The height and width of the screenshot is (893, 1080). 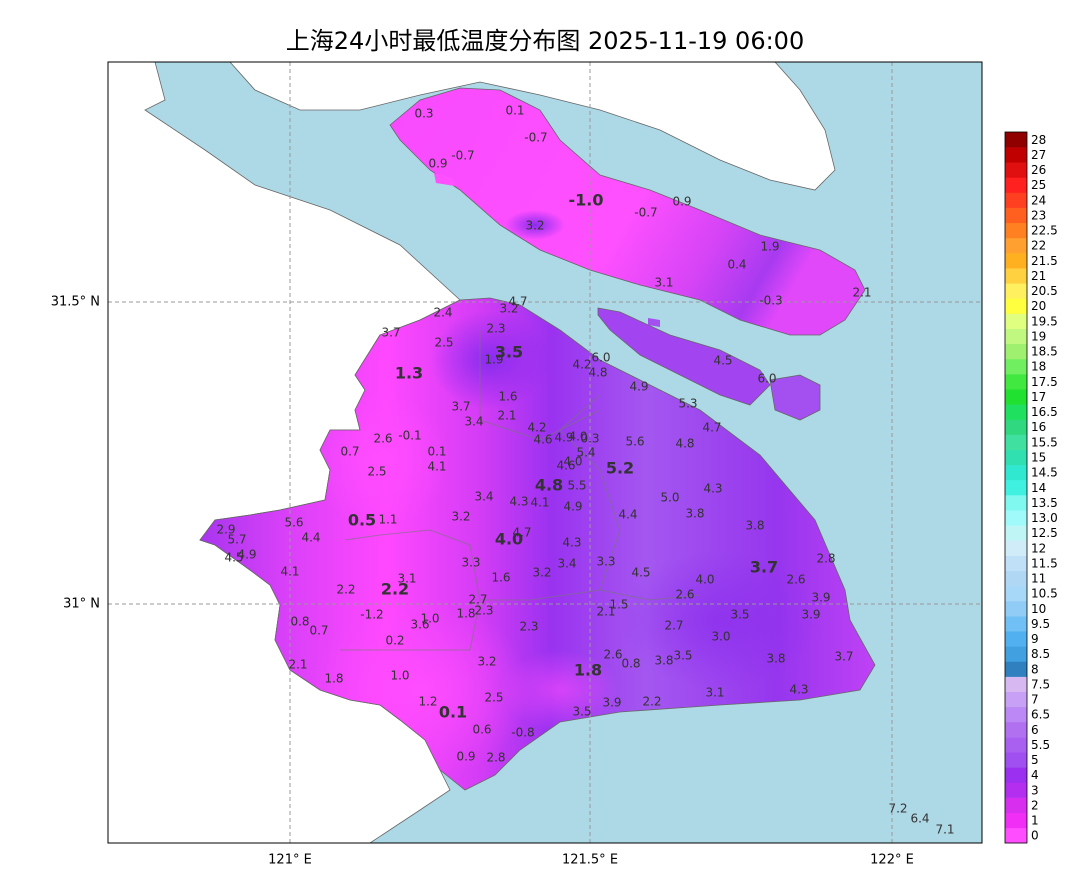 What do you see at coordinates (669, 498) in the screenshot?
I see `station-value: 5.0` at bounding box center [669, 498].